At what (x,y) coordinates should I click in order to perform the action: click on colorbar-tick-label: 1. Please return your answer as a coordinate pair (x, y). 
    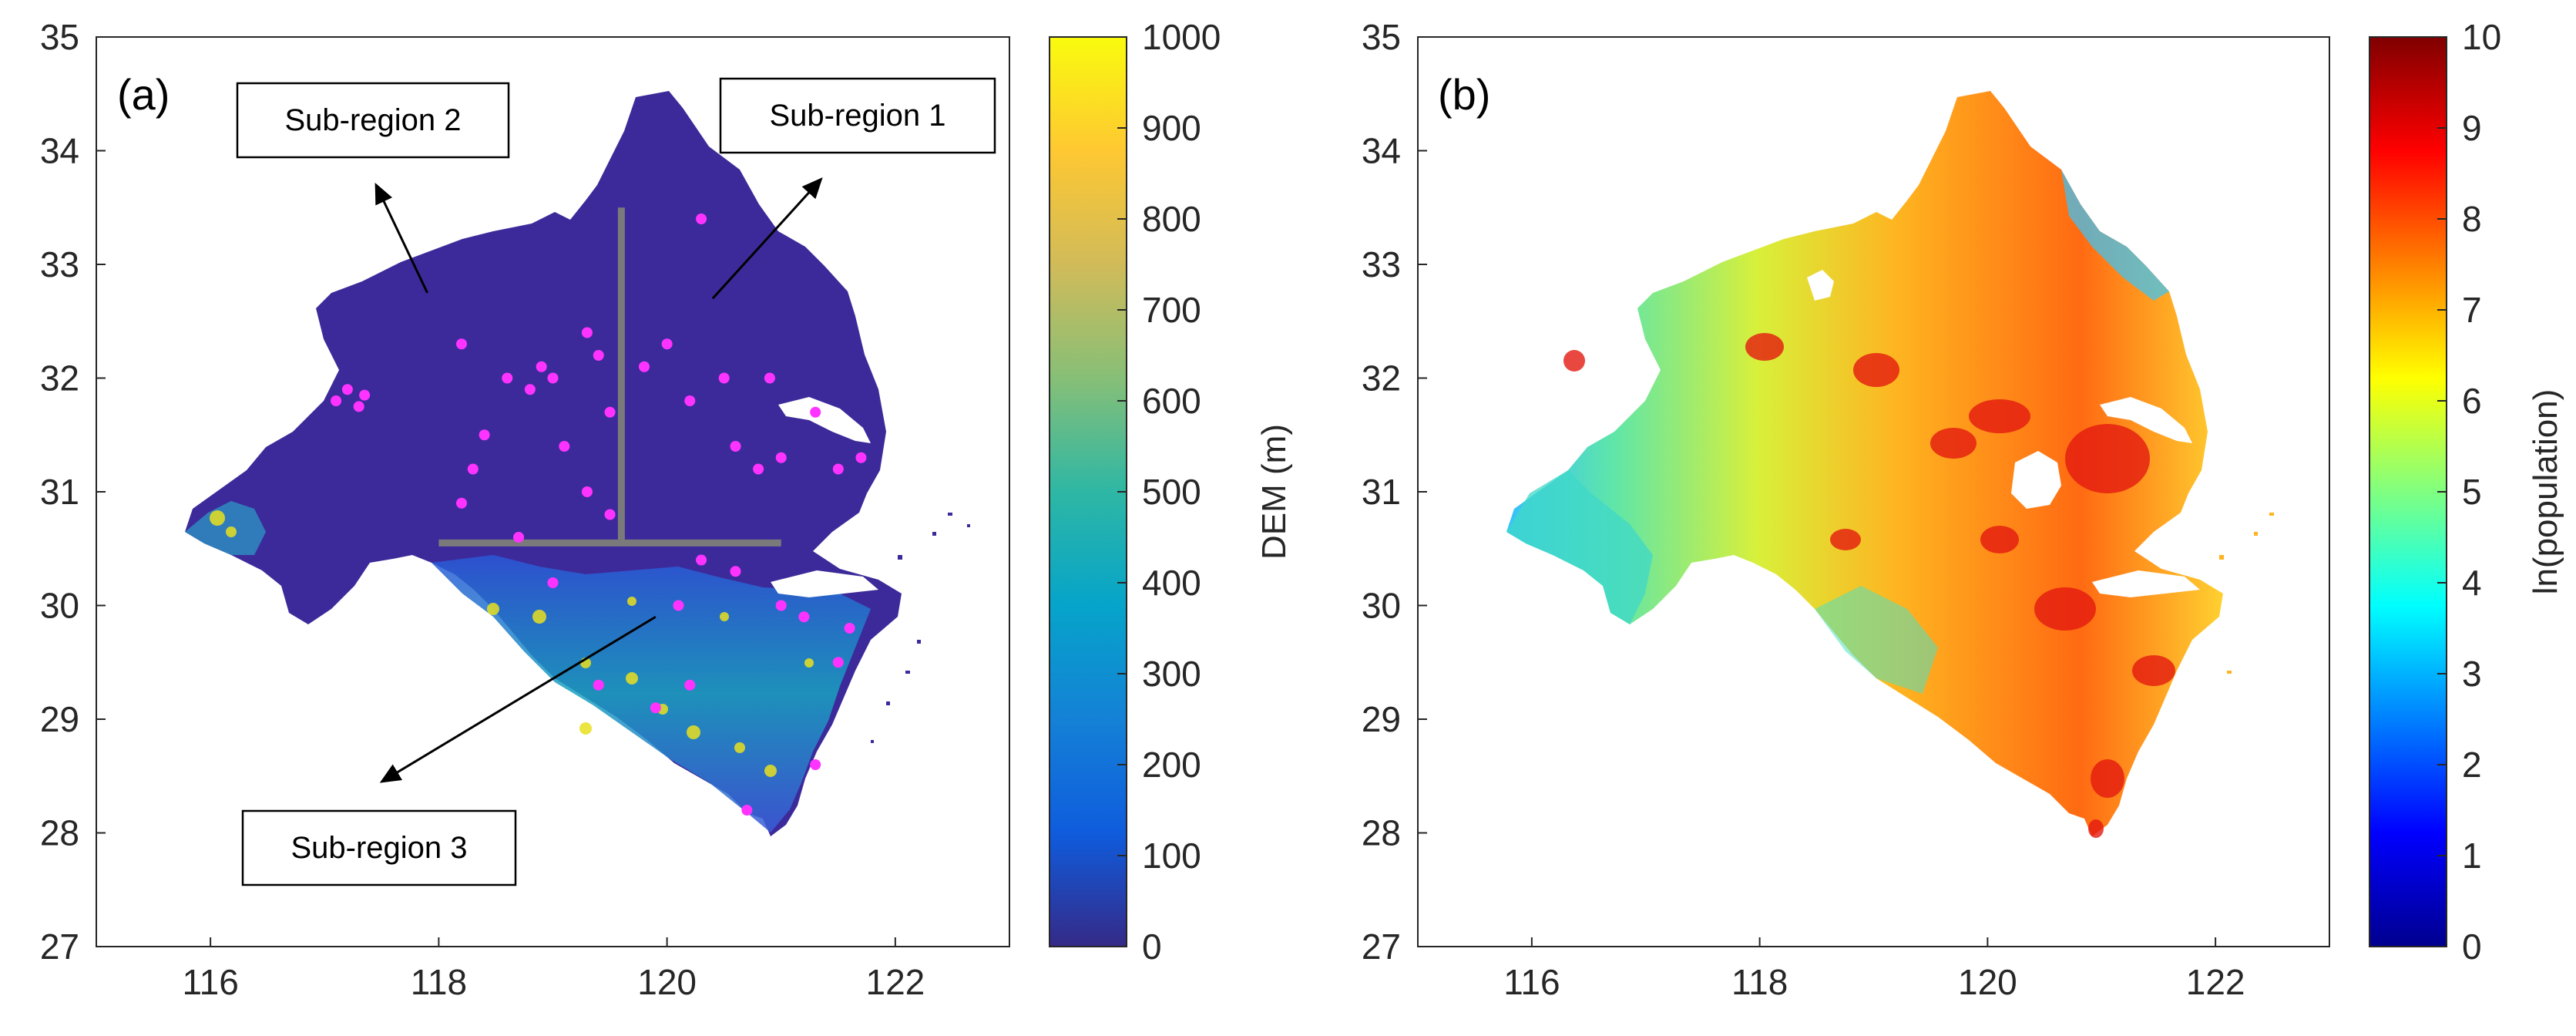
    Looking at the image, I should click on (2472, 856).